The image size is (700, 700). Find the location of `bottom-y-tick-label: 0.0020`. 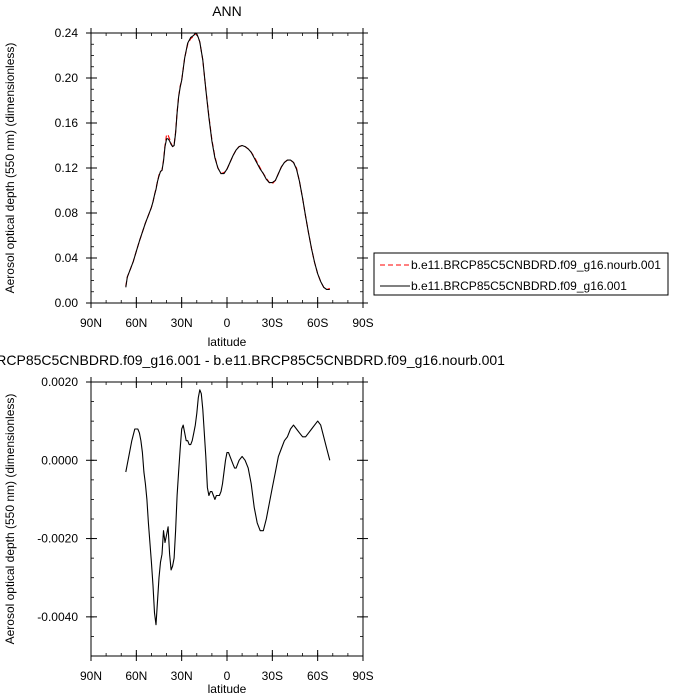

bottom-y-tick-label: 0.0020 is located at coordinates (59, 382).